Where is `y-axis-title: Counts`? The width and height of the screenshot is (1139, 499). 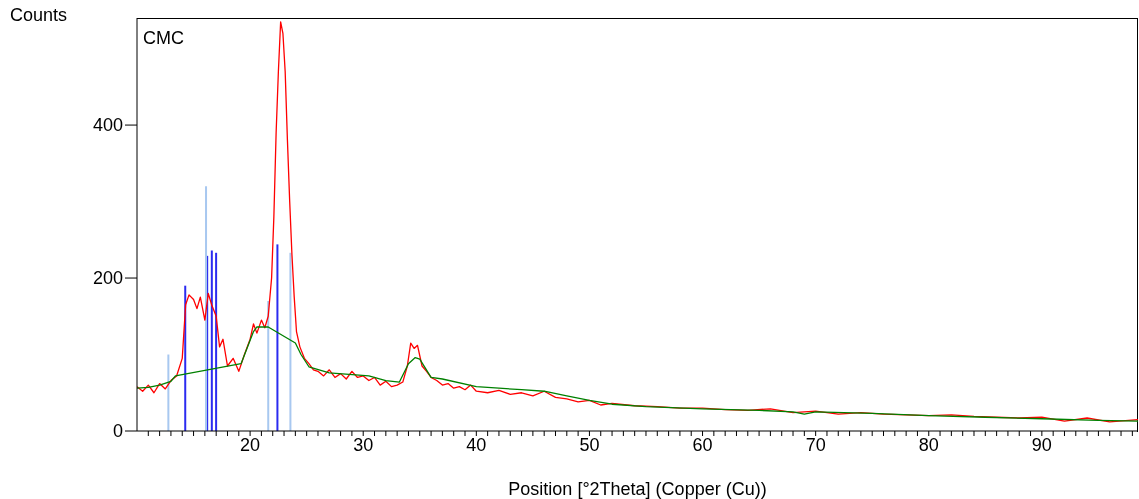
y-axis-title: Counts is located at coordinates (39, 14).